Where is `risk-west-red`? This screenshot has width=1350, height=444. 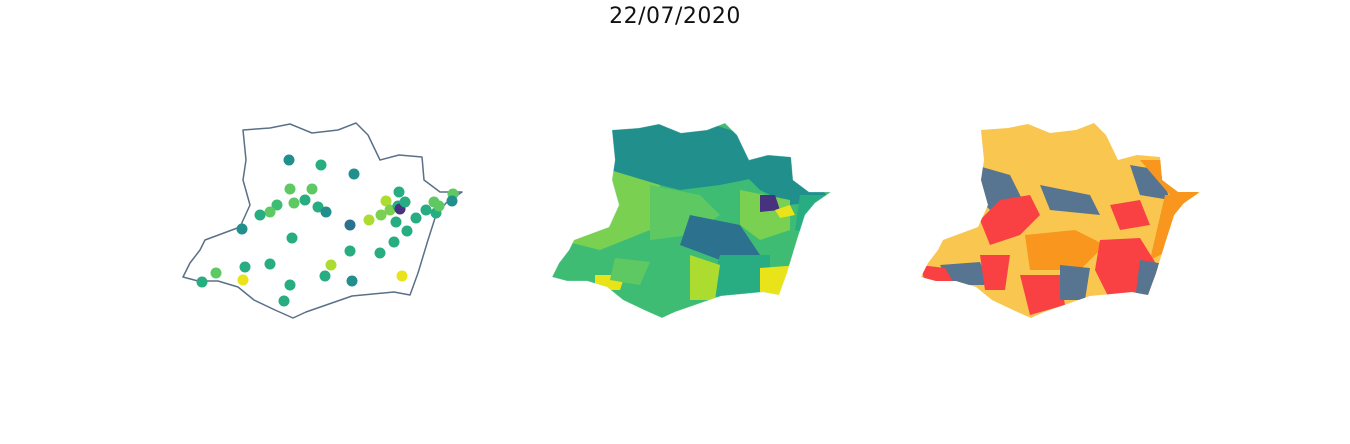 risk-west-red is located at coordinates (1010, 220).